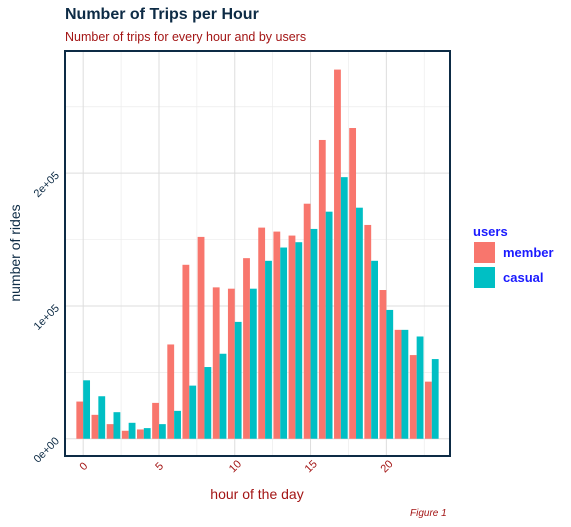  I want to click on y-axis-title: number of rides, so click(15, 252).